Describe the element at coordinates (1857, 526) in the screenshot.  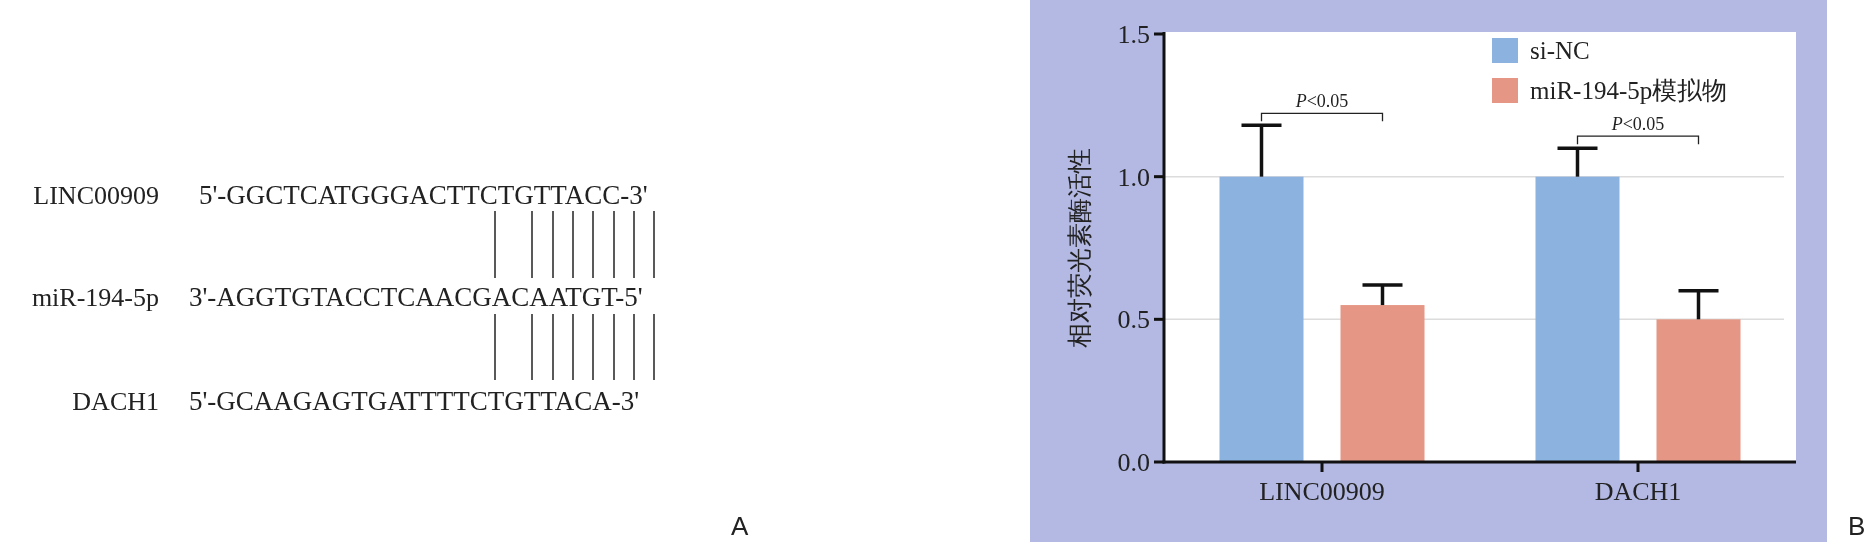
I see `text: B` at that location.